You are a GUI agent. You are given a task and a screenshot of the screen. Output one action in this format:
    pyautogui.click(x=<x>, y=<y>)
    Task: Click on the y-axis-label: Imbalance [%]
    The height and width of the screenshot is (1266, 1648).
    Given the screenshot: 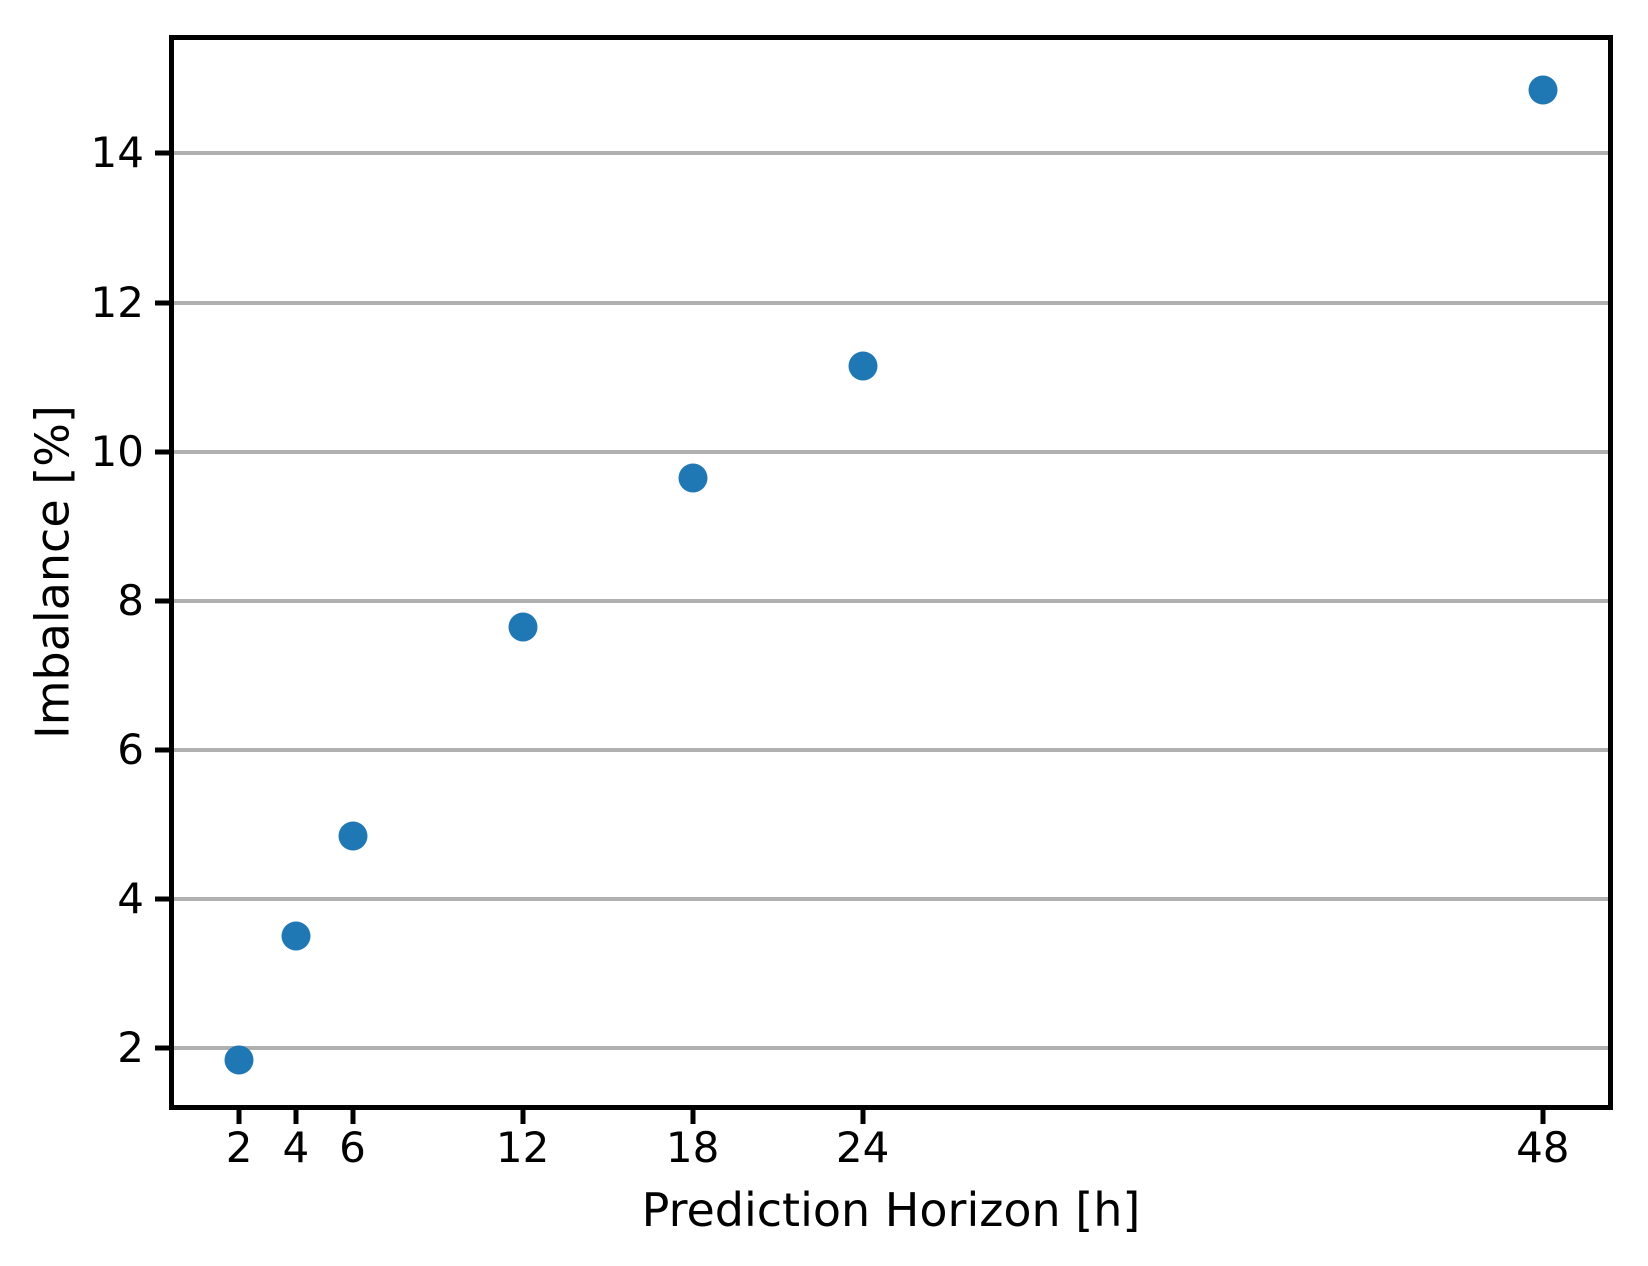 What is the action you would take?
    pyautogui.click(x=52, y=572)
    